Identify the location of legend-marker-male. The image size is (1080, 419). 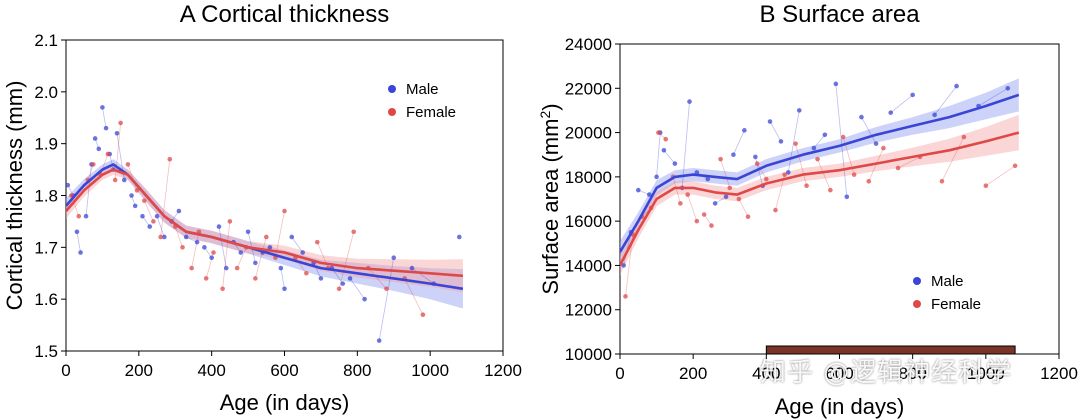
(917, 281).